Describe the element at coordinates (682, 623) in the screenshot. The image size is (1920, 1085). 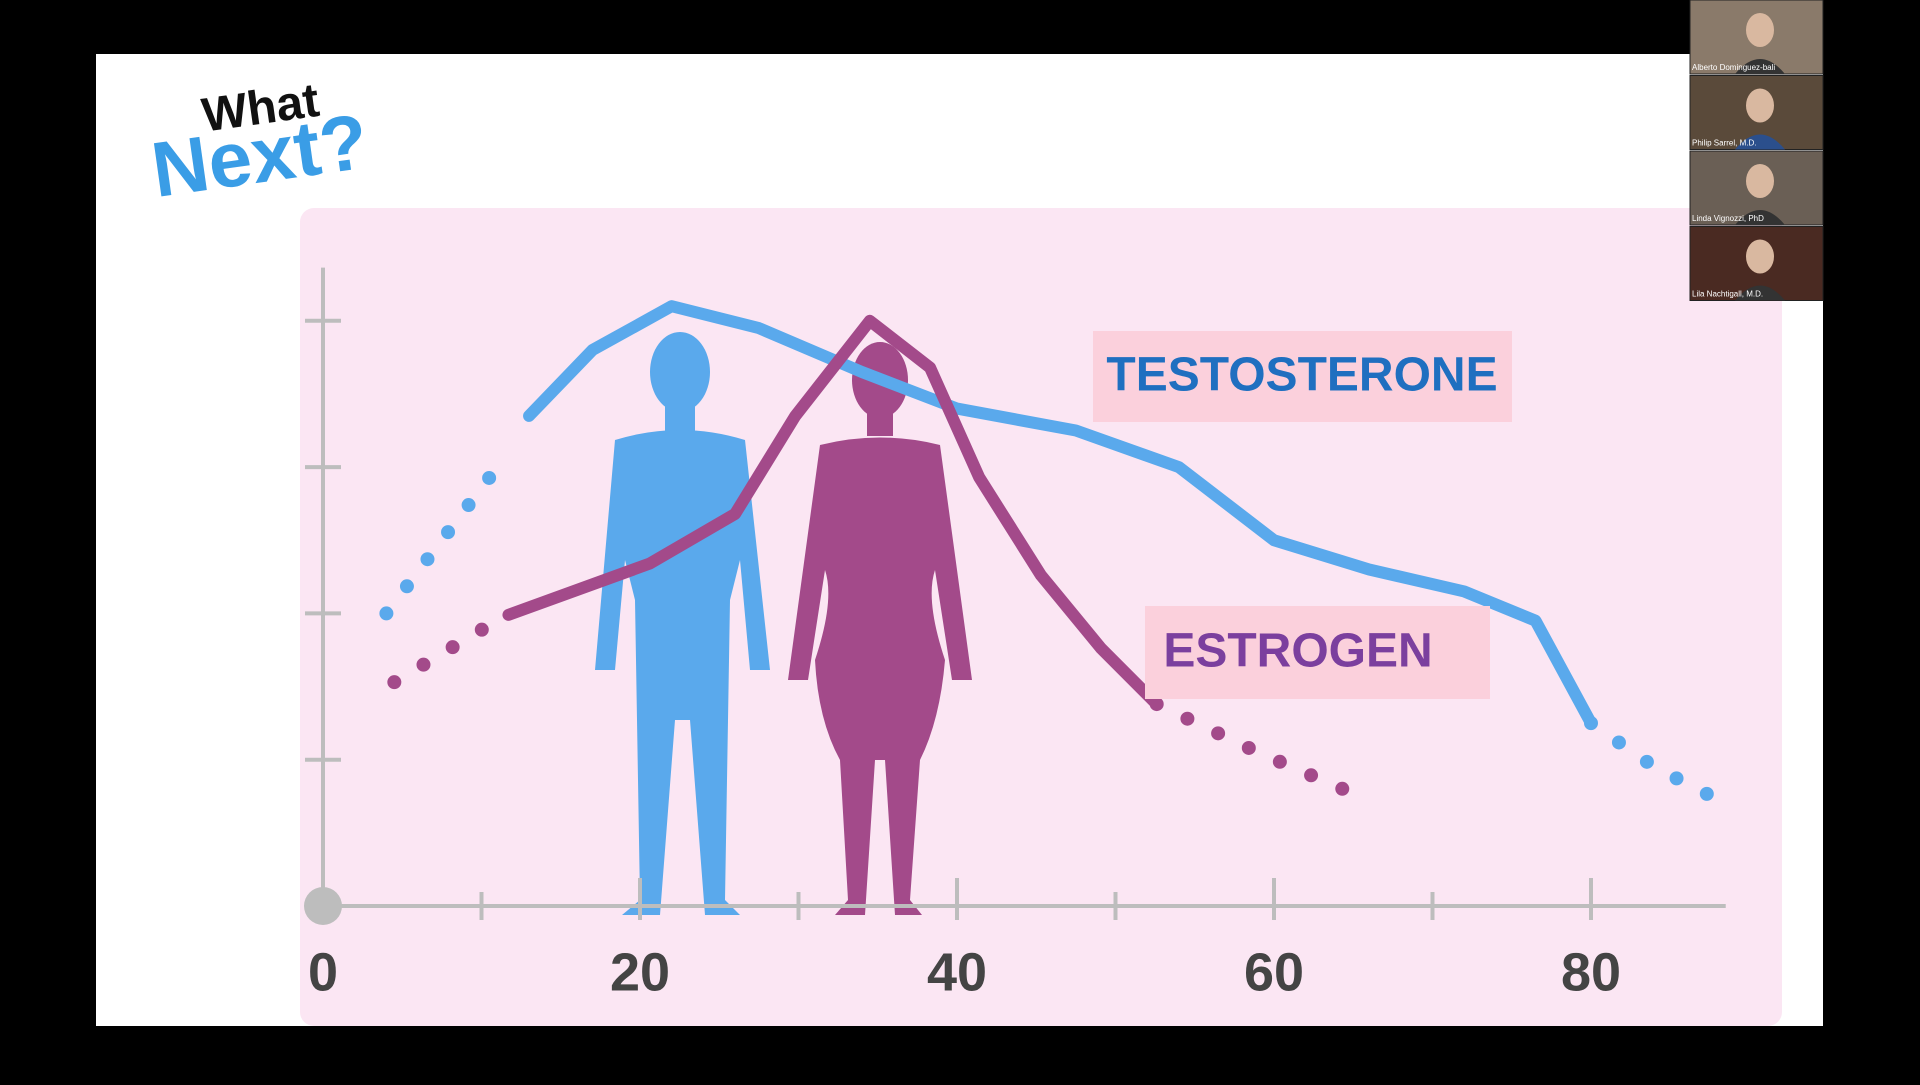
I see `male-figure` at that location.